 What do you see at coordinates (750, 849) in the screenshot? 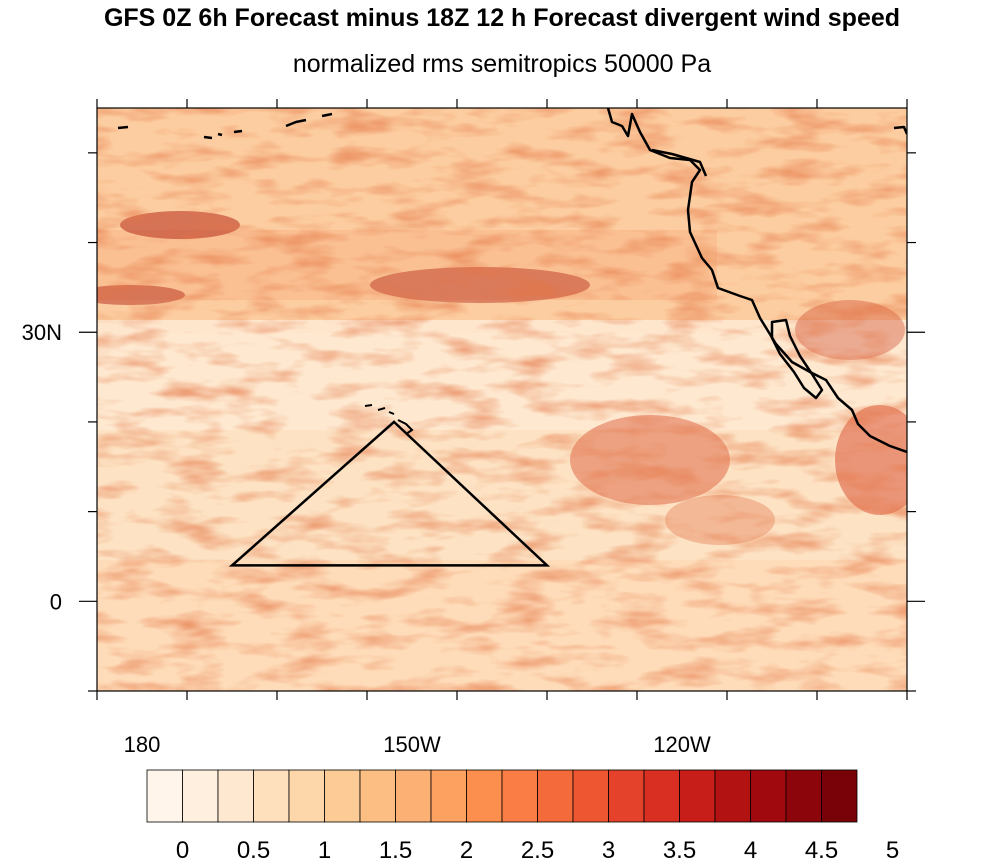
I see `colorbar-label: 4` at bounding box center [750, 849].